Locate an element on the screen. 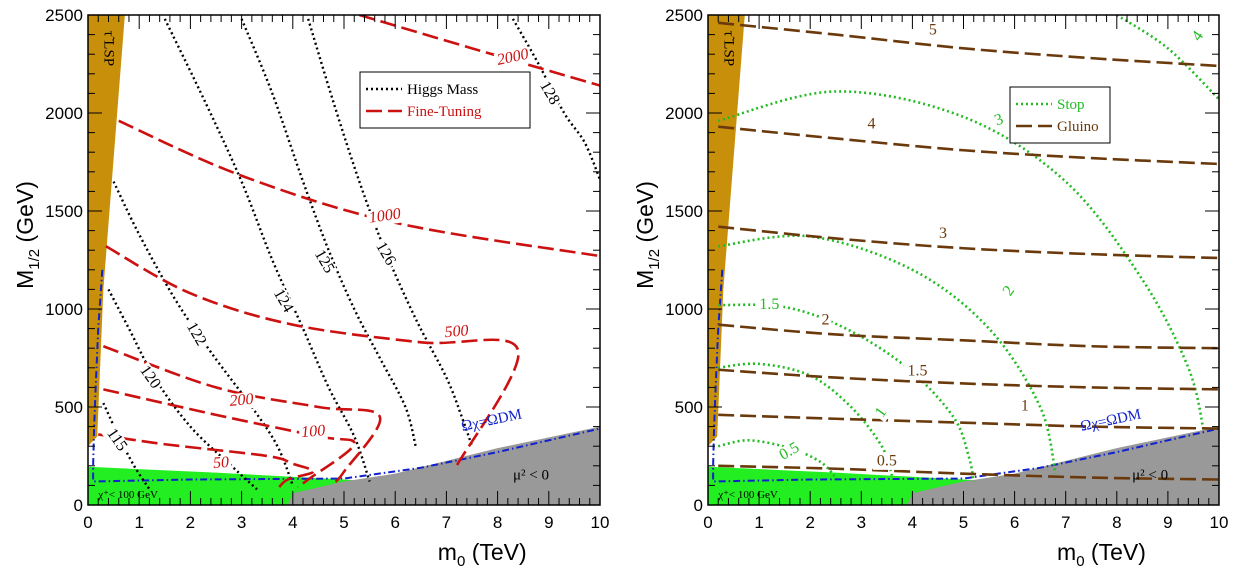  gluino-label-1.5: 1.5 is located at coordinates (918, 370).